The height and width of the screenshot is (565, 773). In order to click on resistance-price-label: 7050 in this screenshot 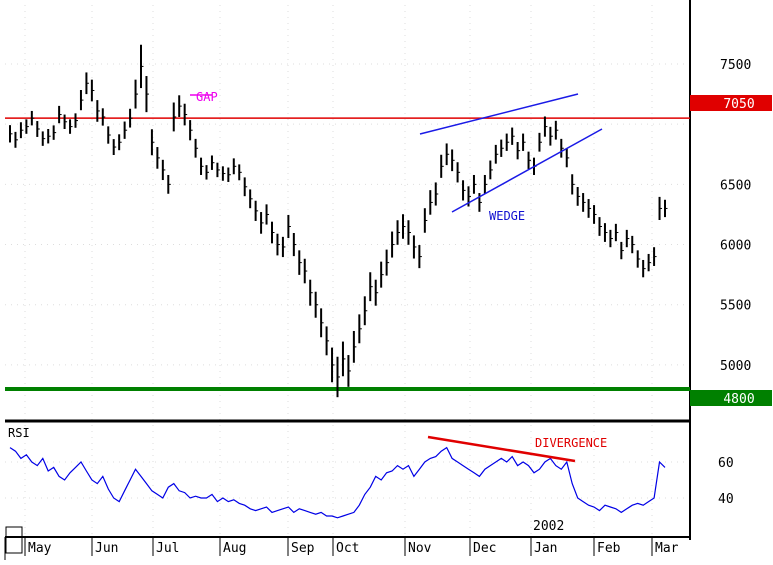, I will do `click(738, 104)`.